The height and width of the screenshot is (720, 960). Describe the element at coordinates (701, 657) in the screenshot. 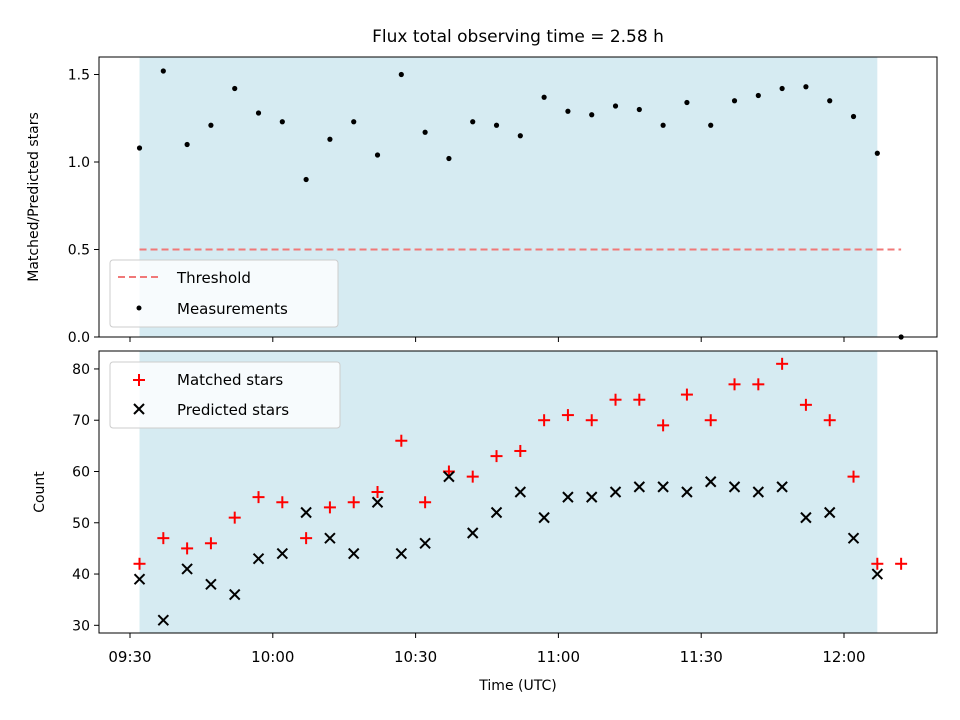

I see `x-tick-label: 11:30` at that location.